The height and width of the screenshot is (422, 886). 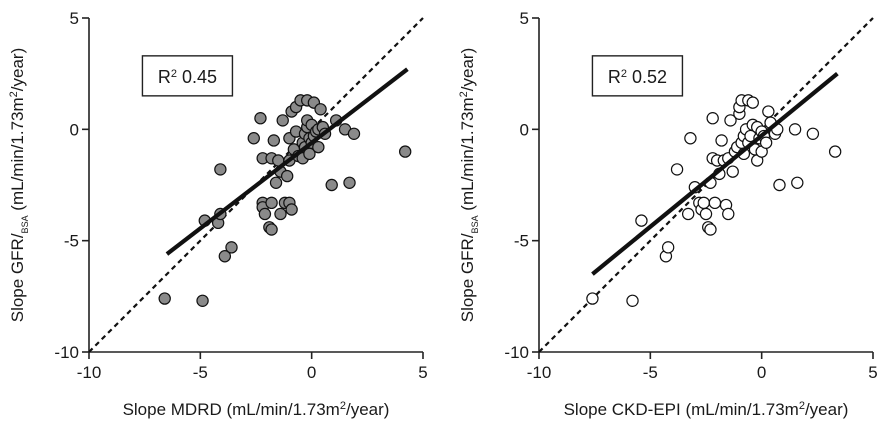 I want to click on r-squared-label: R2 0.52, so click(x=637, y=77).